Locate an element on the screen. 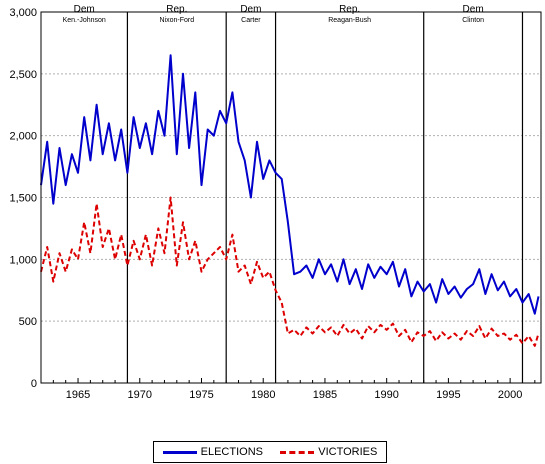 Image resolution: width=545 pixels, height=464 pixels. y-tick-label: 3,000 is located at coordinates (23, 13).